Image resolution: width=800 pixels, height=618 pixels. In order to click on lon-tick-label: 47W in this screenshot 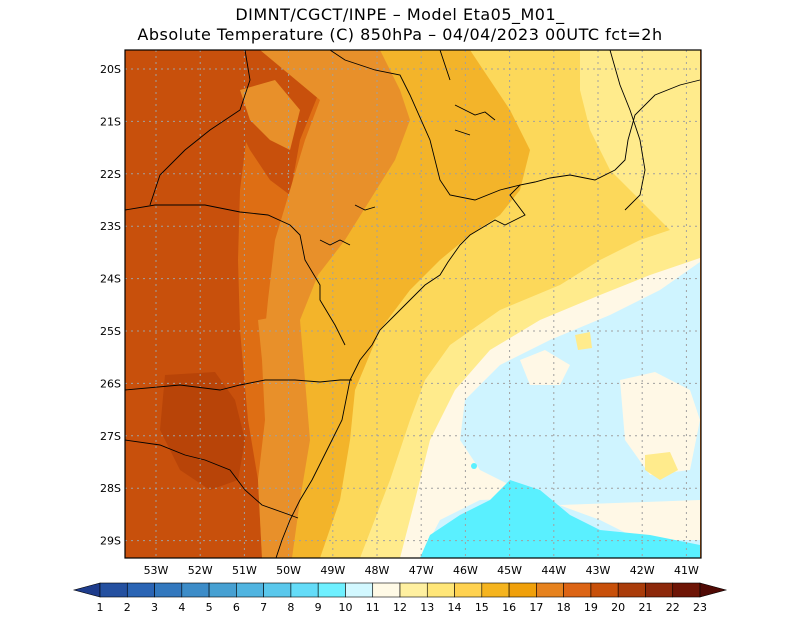, I will do `click(421, 570)`.